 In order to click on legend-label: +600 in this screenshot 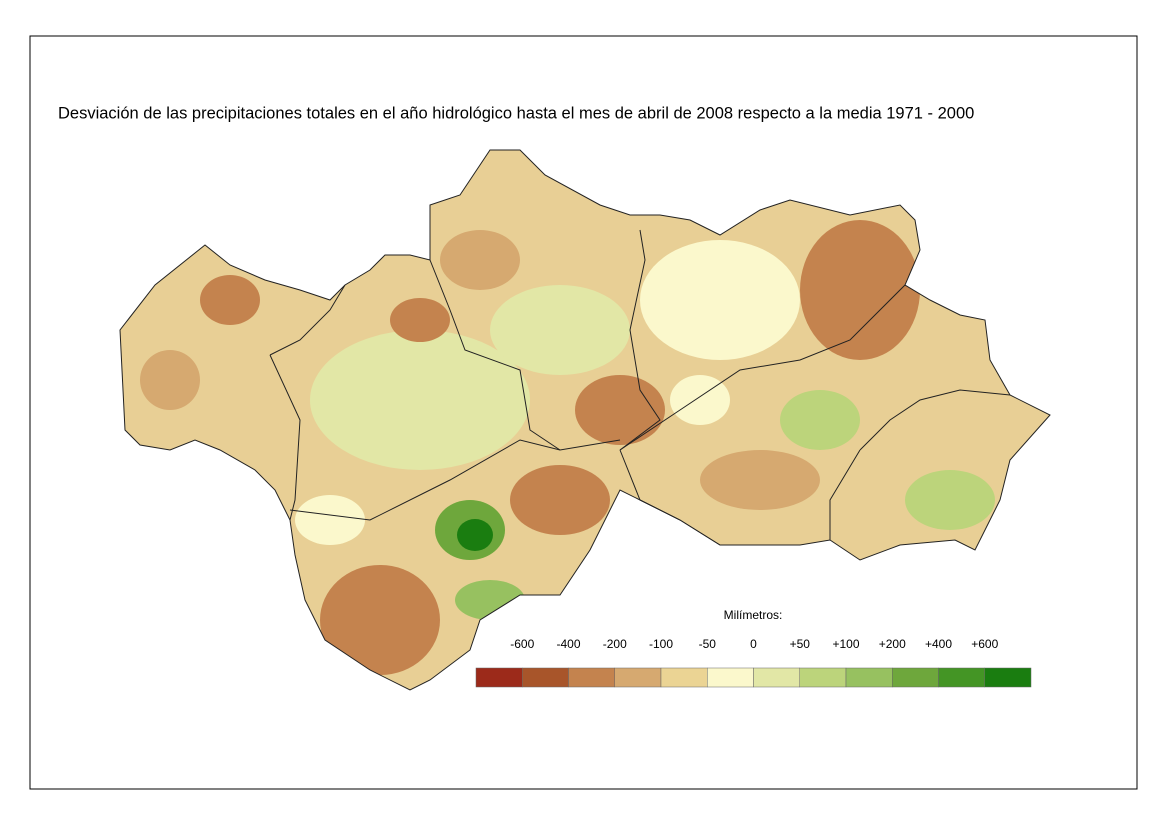, I will do `click(984, 644)`.